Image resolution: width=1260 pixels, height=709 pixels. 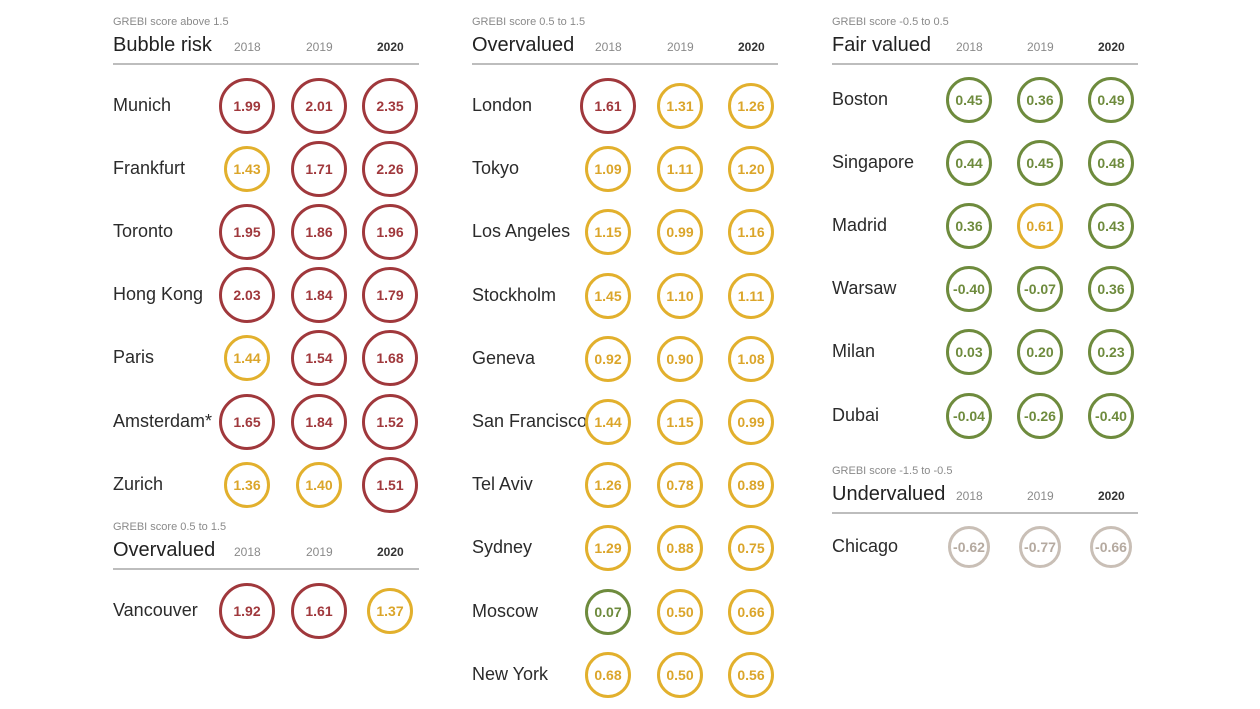 What do you see at coordinates (505, 610) in the screenshot?
I see `city-label: Moscow` at bounding box center [505, 610].